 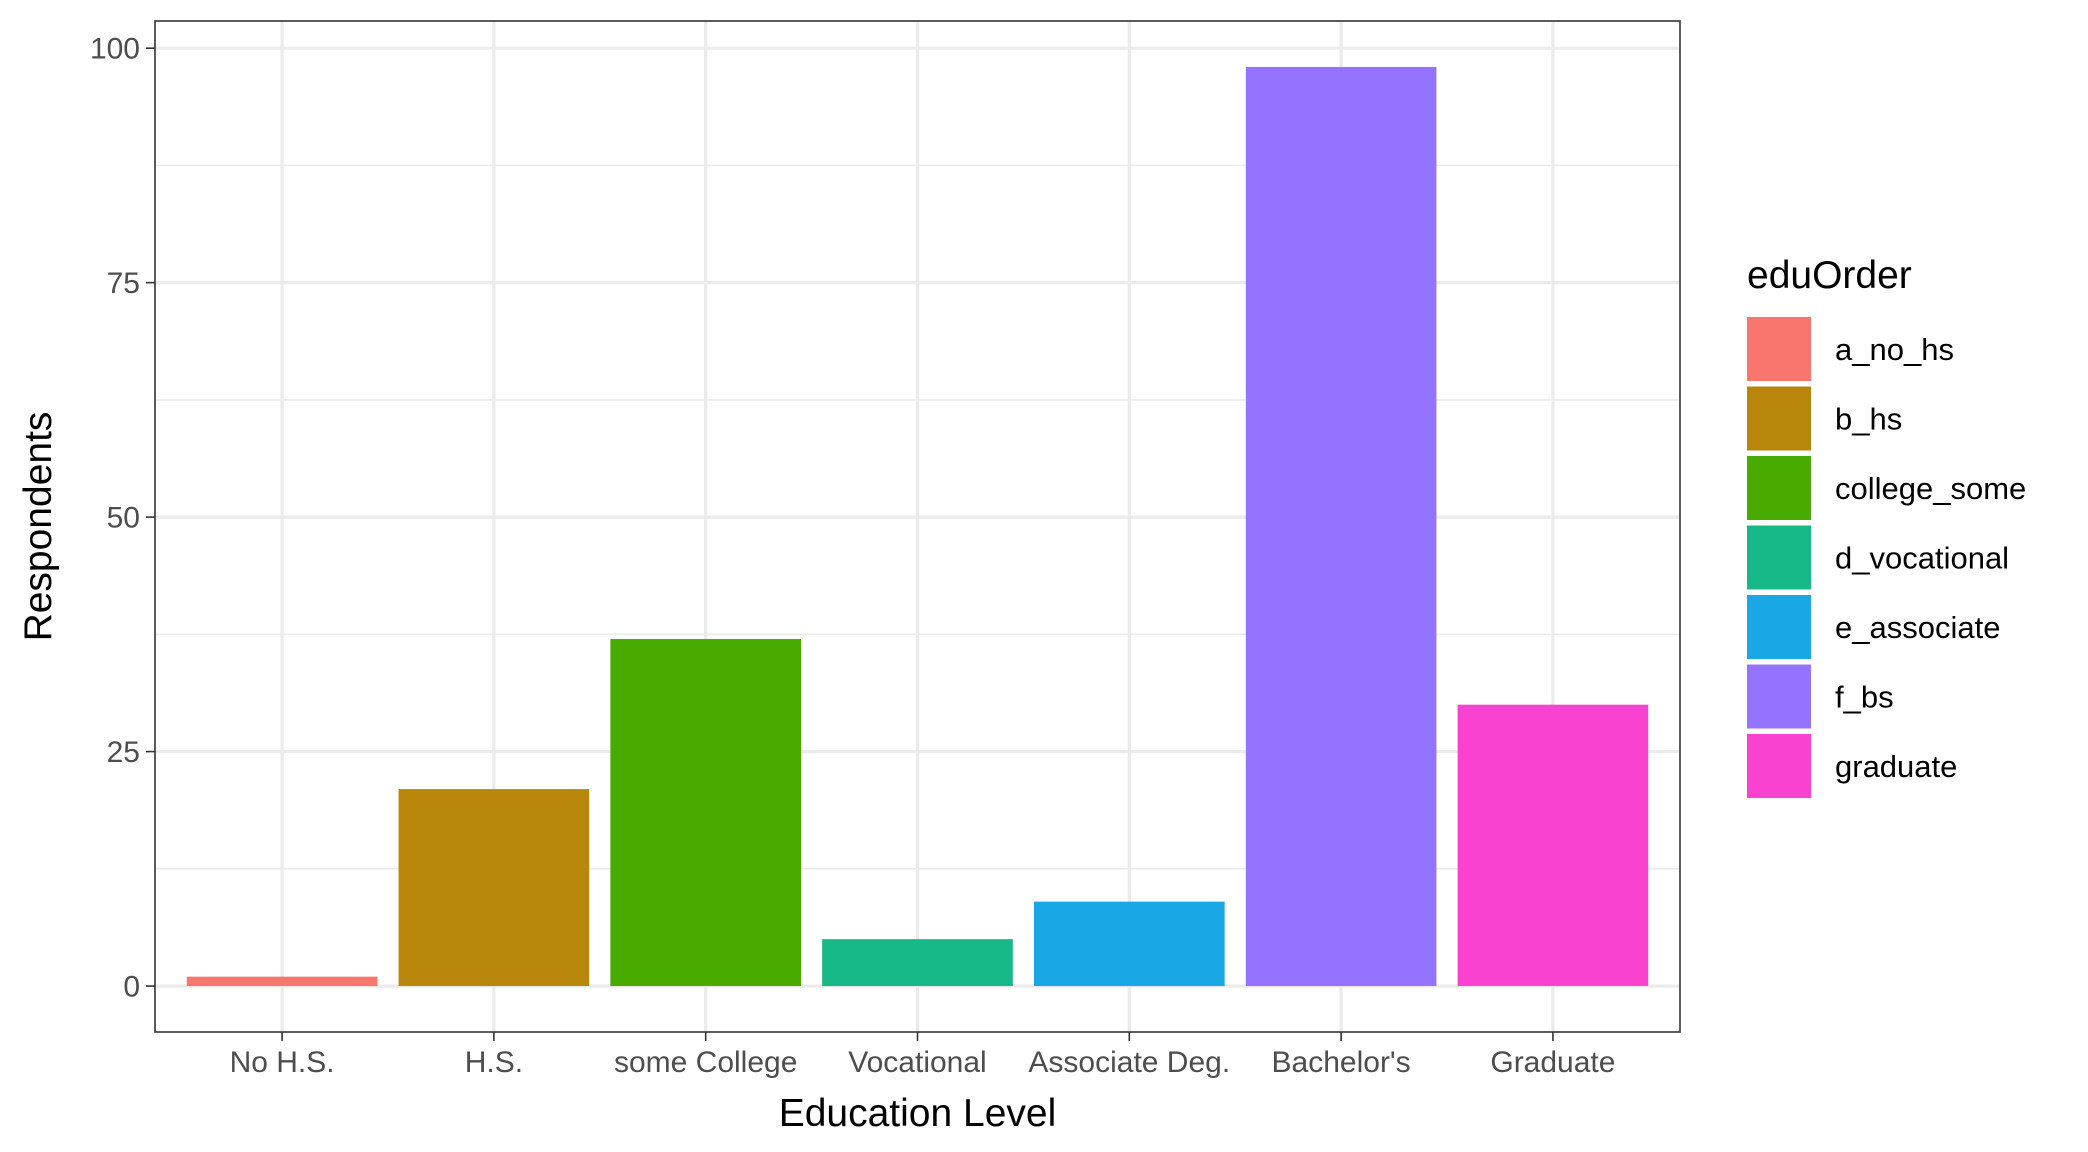 I want to click on x-tick-label: H.S., so click(x=494, y=1062).